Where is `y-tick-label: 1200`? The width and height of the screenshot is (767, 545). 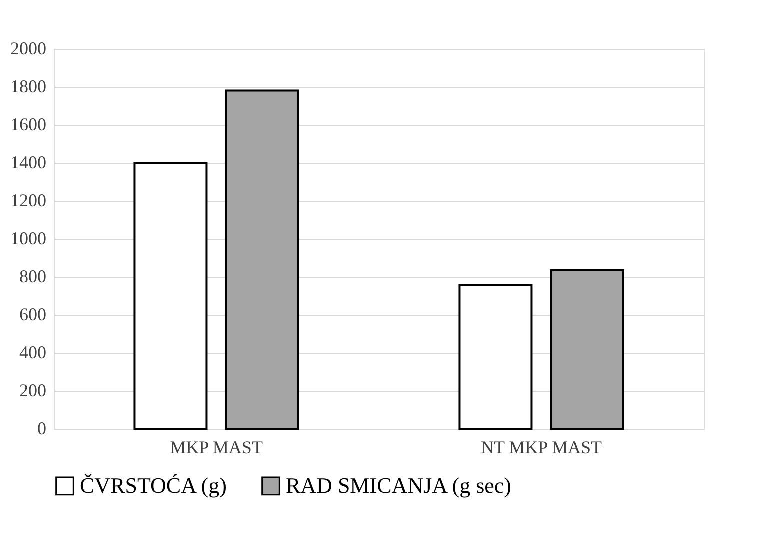 y-tick-label: 1200 is located at coordinates (28, 200).